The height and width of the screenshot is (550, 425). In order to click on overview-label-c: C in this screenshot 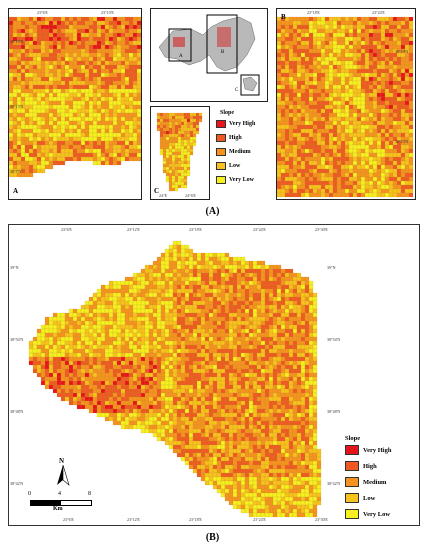, I will do `click(237, 90)`.